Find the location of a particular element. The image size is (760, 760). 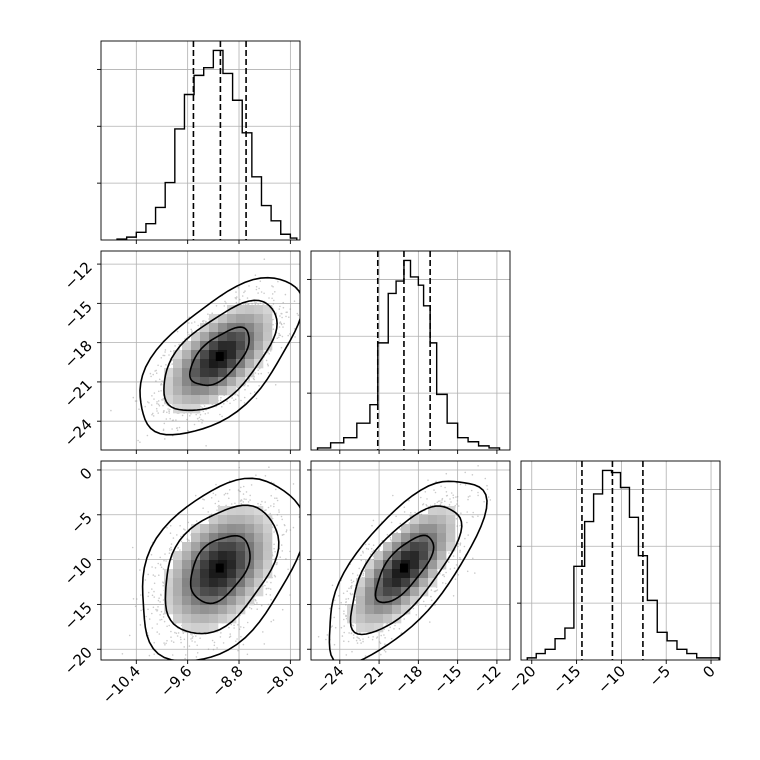

y-tick-label-p2: −10 is located at coordinates (78, 571).